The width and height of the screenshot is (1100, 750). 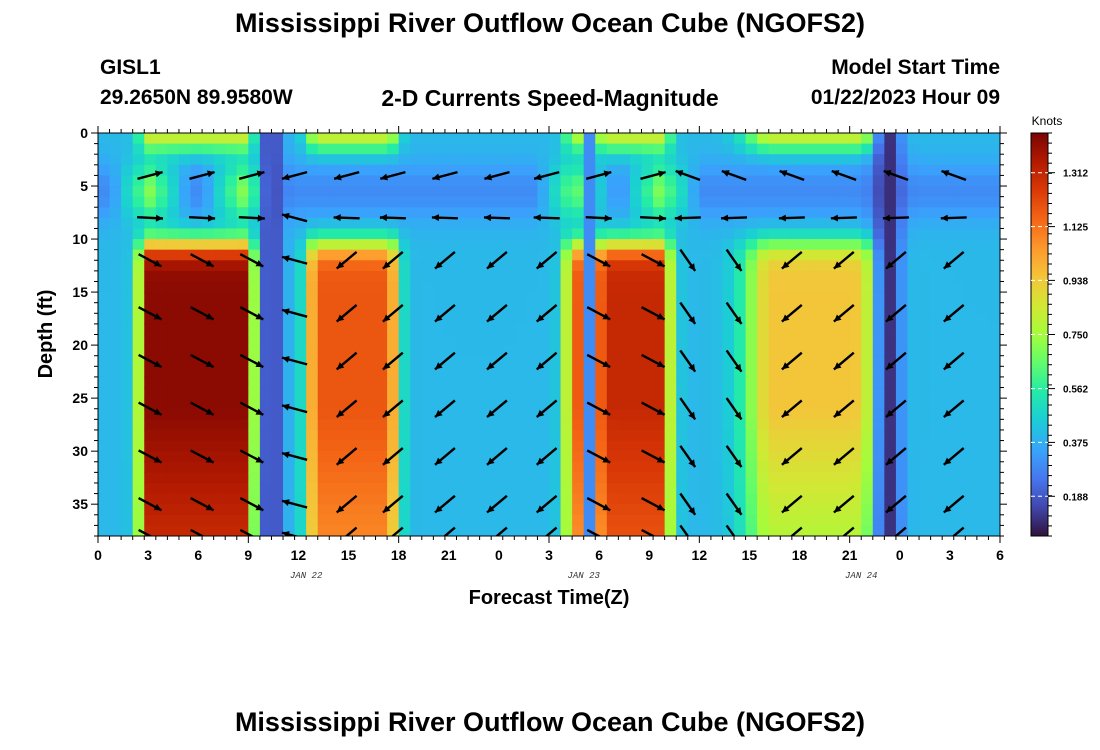 What do you see at coordinates (850, 555) in the screenshot?
I see `x-tick-label: 21` at bounding box center [850, 555].